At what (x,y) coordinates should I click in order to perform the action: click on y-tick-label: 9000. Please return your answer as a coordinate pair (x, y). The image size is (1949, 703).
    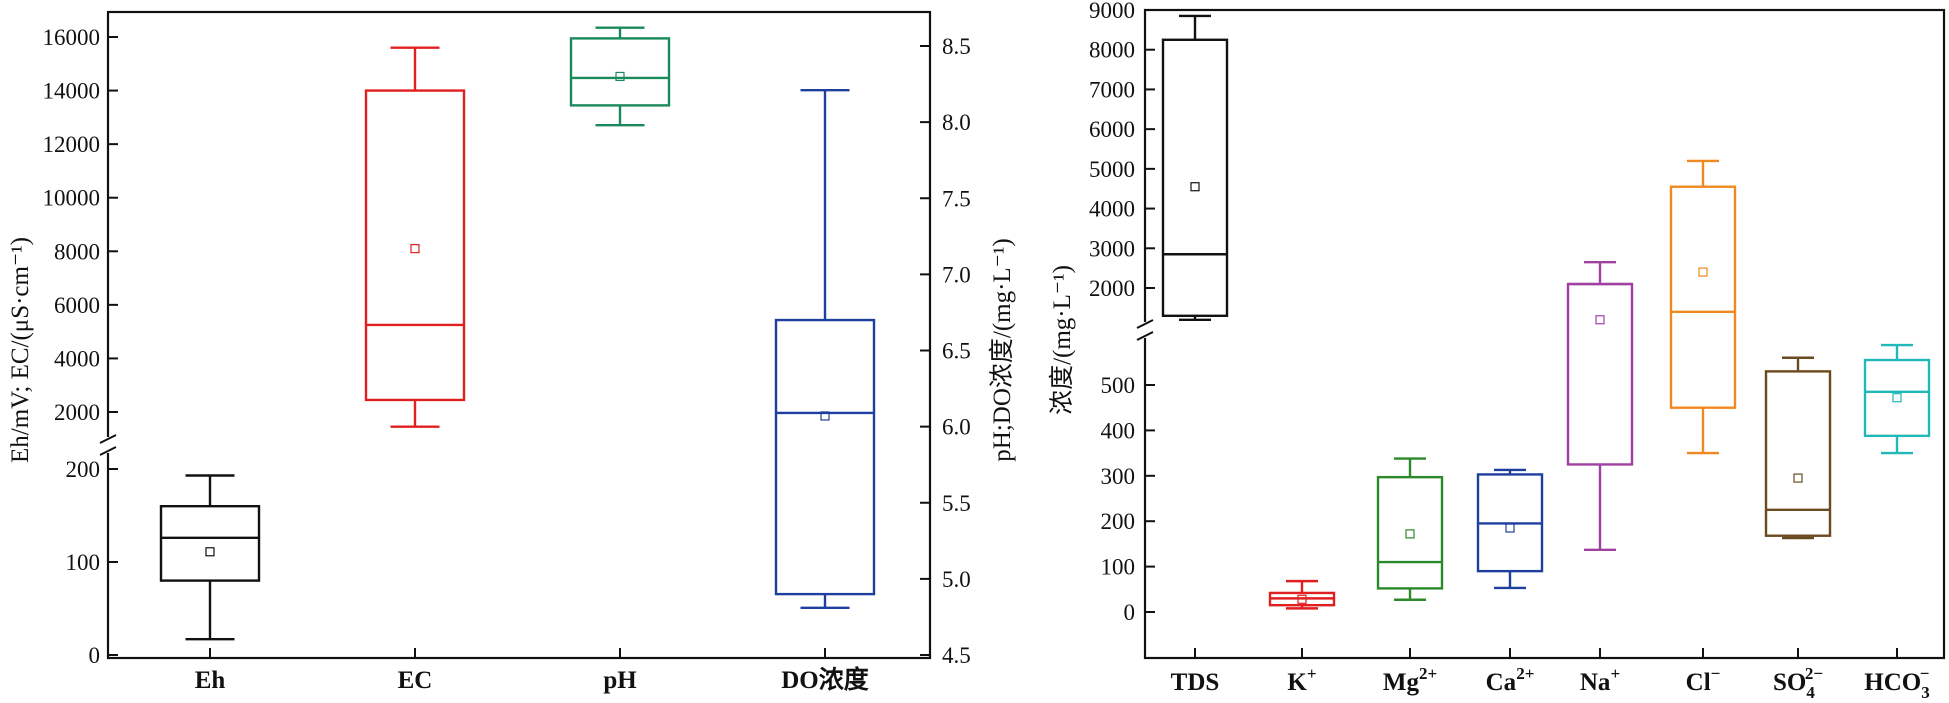
    Looking at the image, I should click on (1112, 11).